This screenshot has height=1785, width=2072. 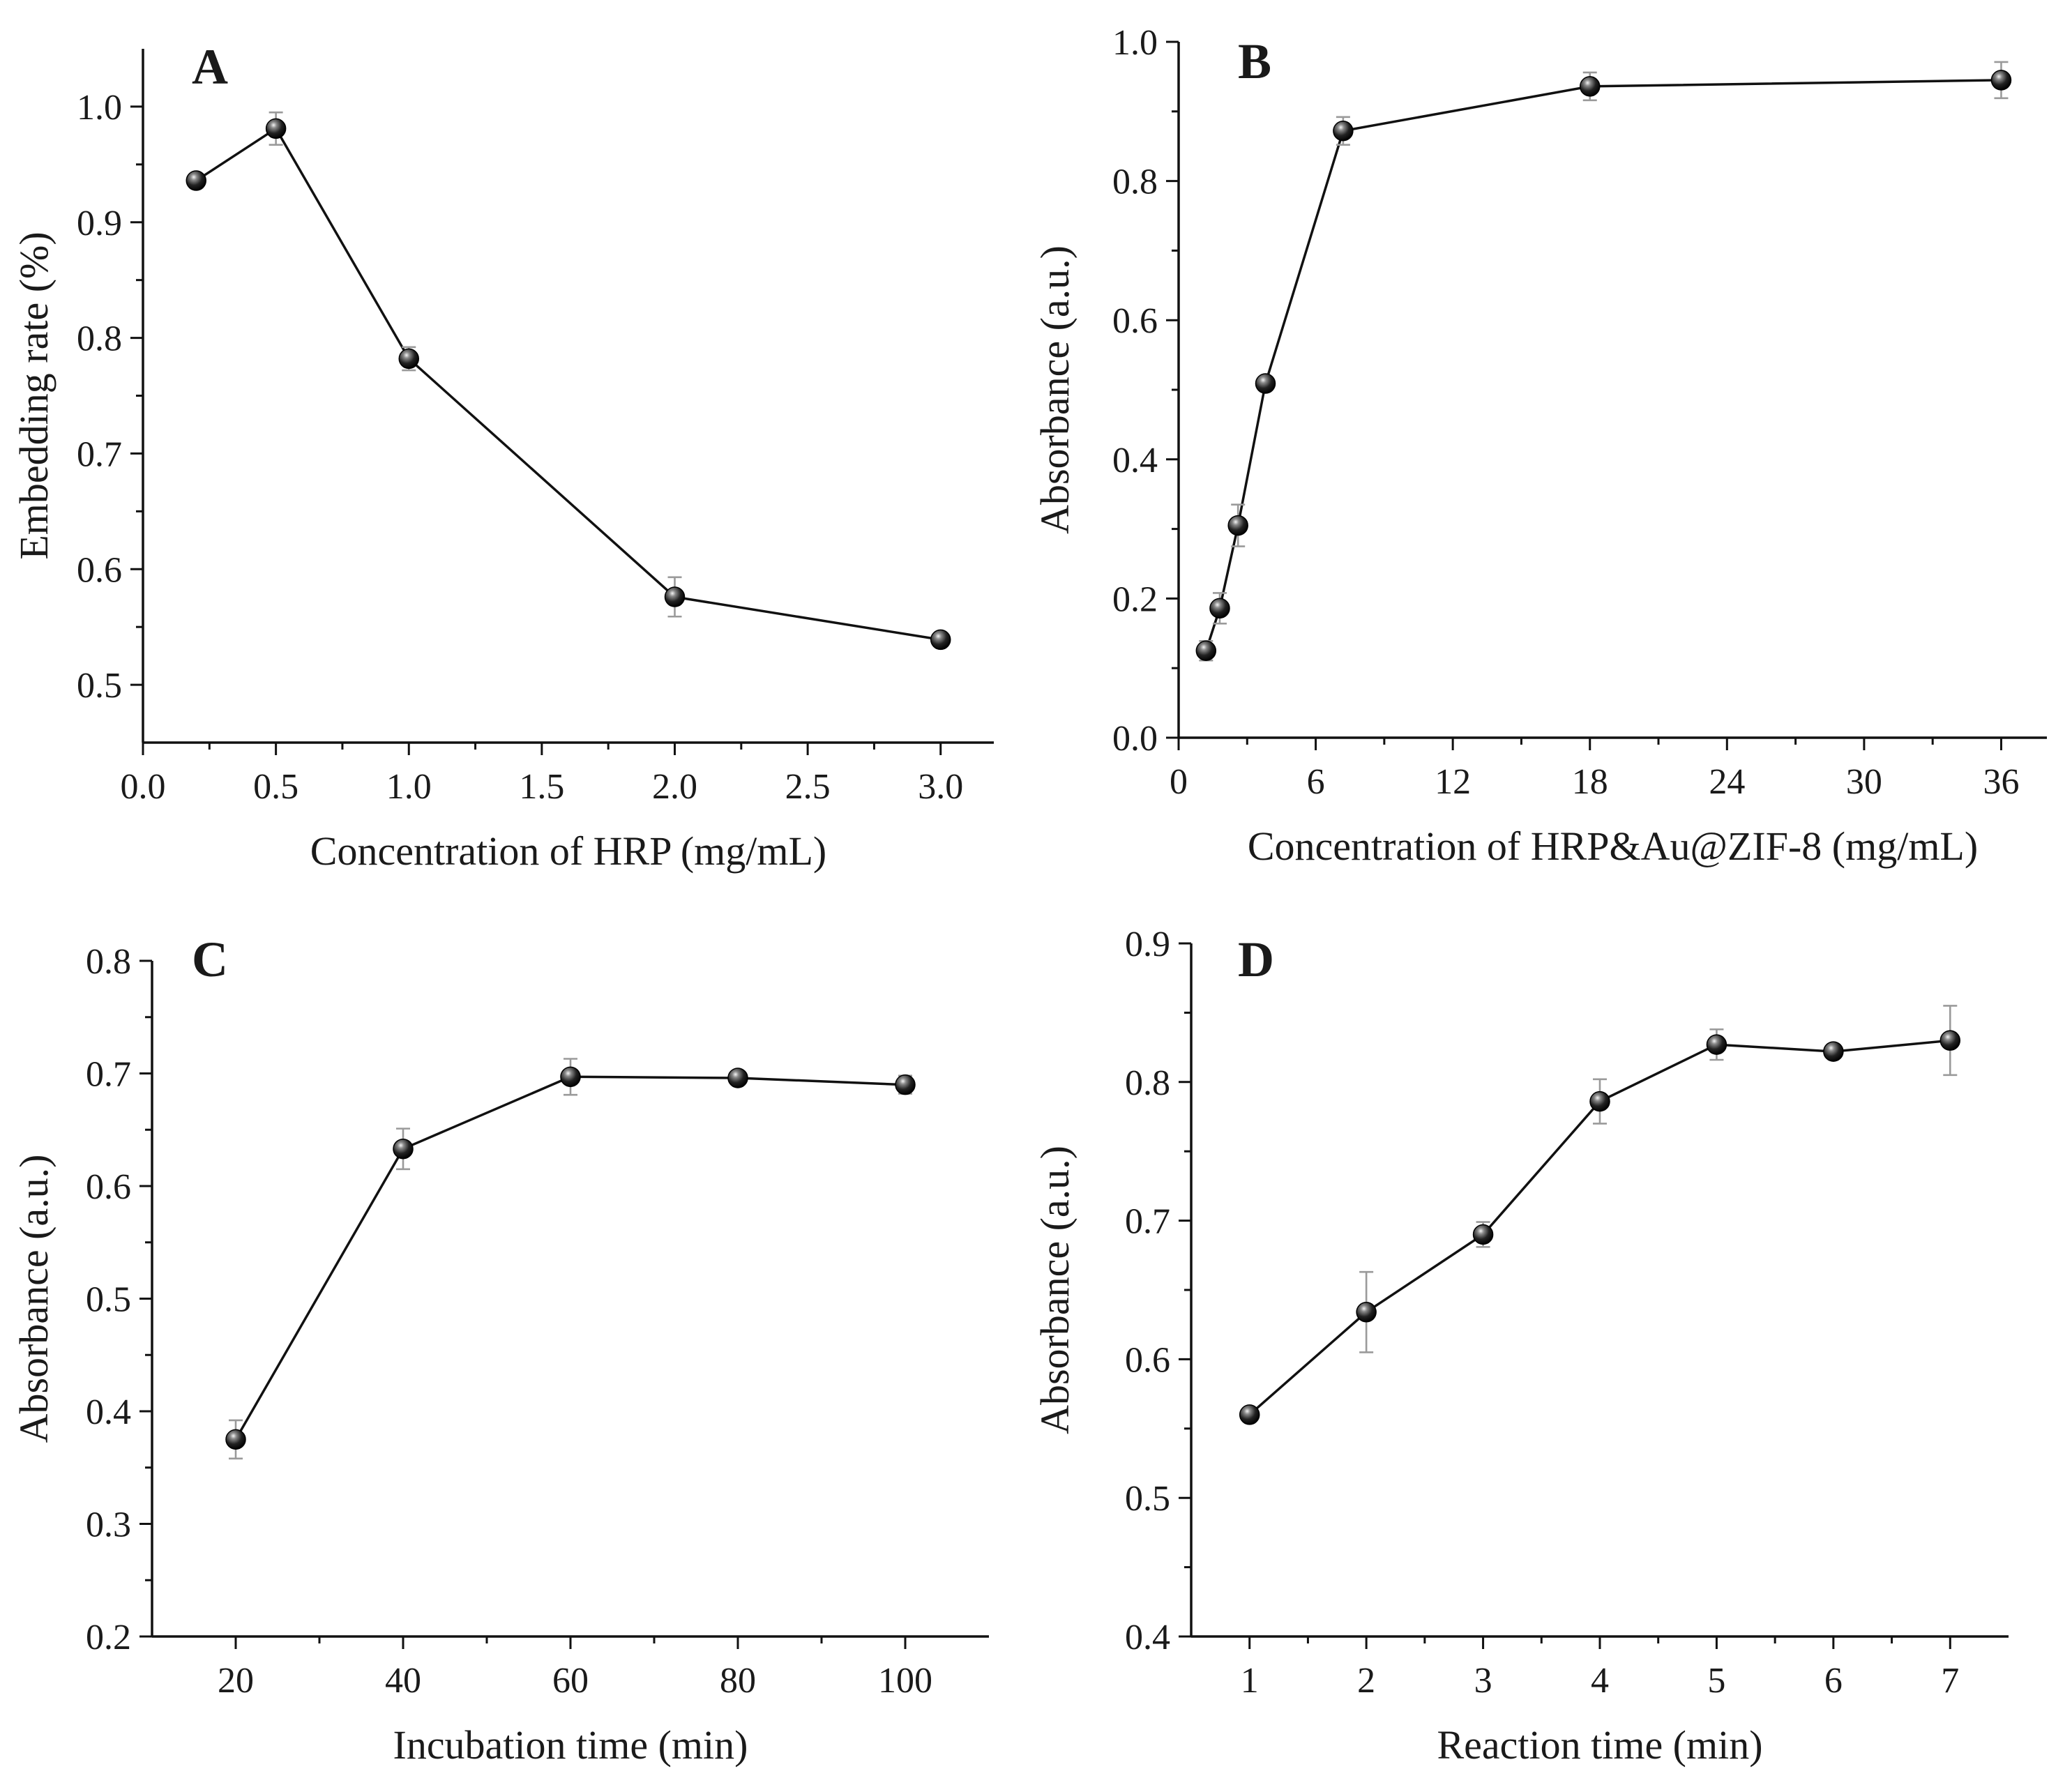 What do you see at coordinates (738, 1681) in the screenshot?
I see `x-tick-label-c: 80` at bounding box center [738, 1681].